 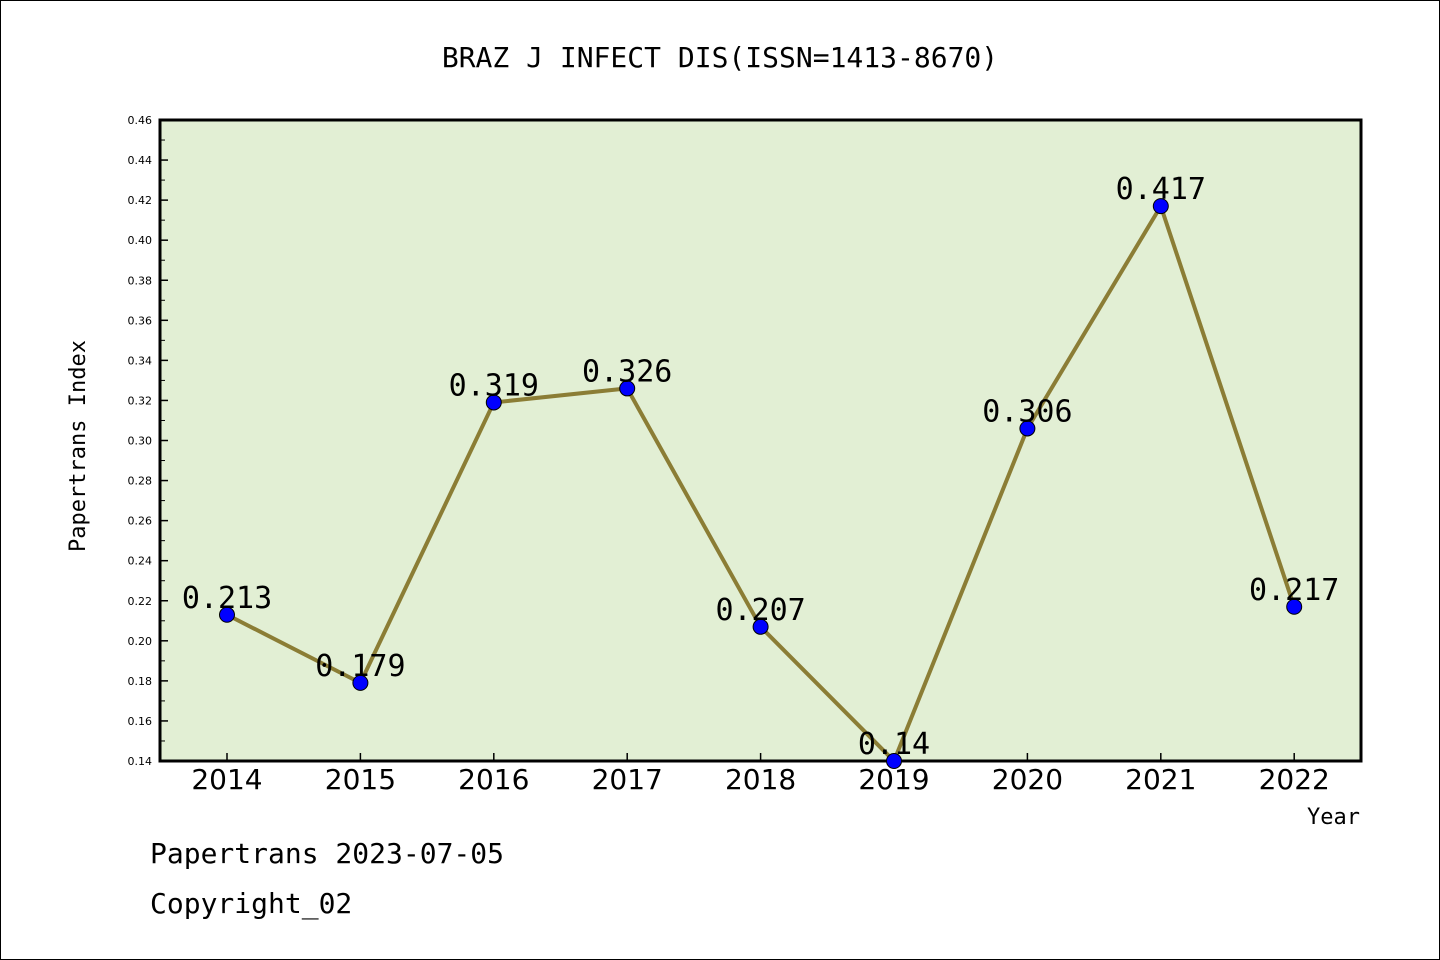 I want to click on x-tick-label: 2014, so click(x=226, y=779).